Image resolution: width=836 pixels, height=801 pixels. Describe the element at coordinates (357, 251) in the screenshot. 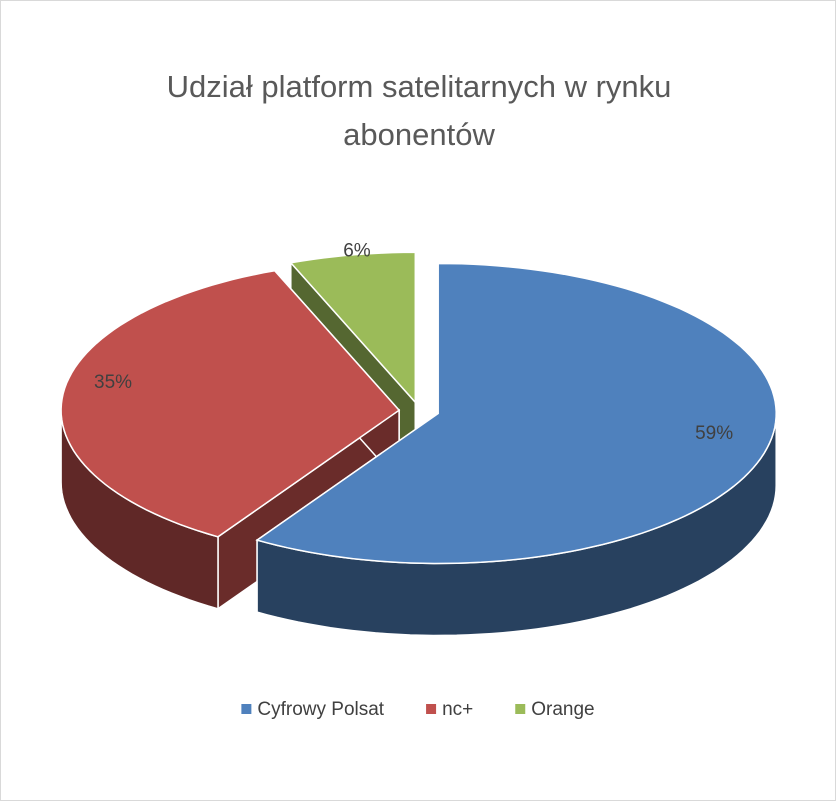

I see `data-label: 6%` at that location.